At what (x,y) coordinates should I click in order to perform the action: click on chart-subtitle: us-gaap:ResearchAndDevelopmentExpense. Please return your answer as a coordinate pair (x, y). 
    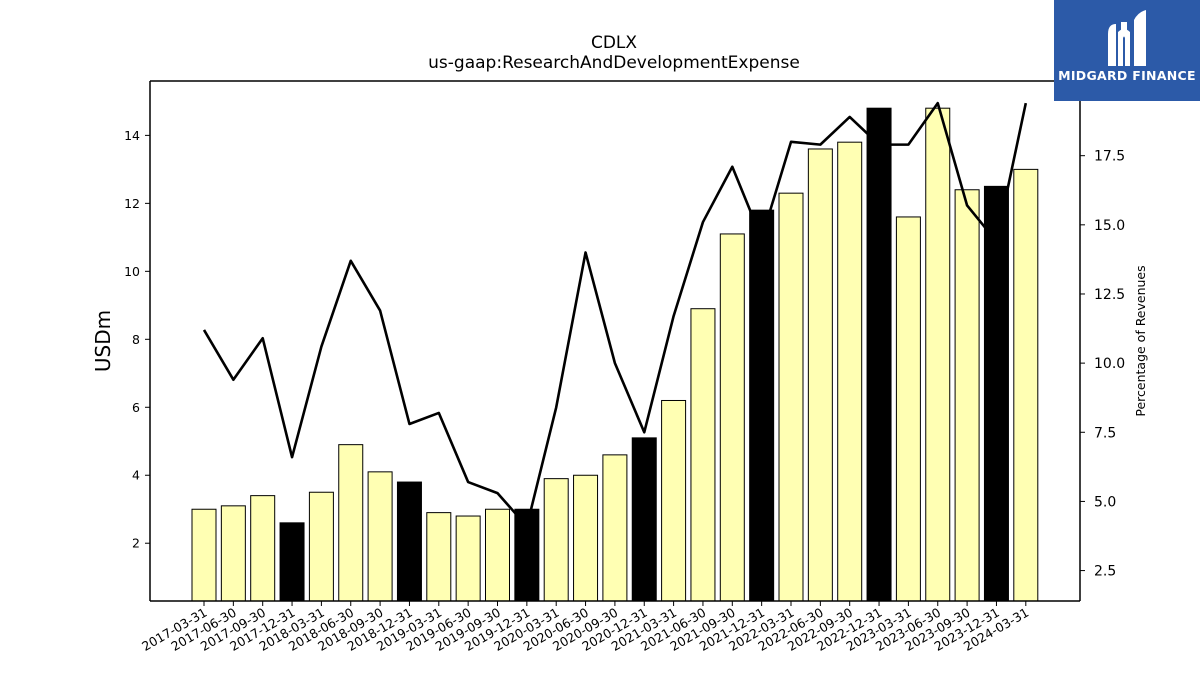
    Looking at the image, I should click on (614, 63).